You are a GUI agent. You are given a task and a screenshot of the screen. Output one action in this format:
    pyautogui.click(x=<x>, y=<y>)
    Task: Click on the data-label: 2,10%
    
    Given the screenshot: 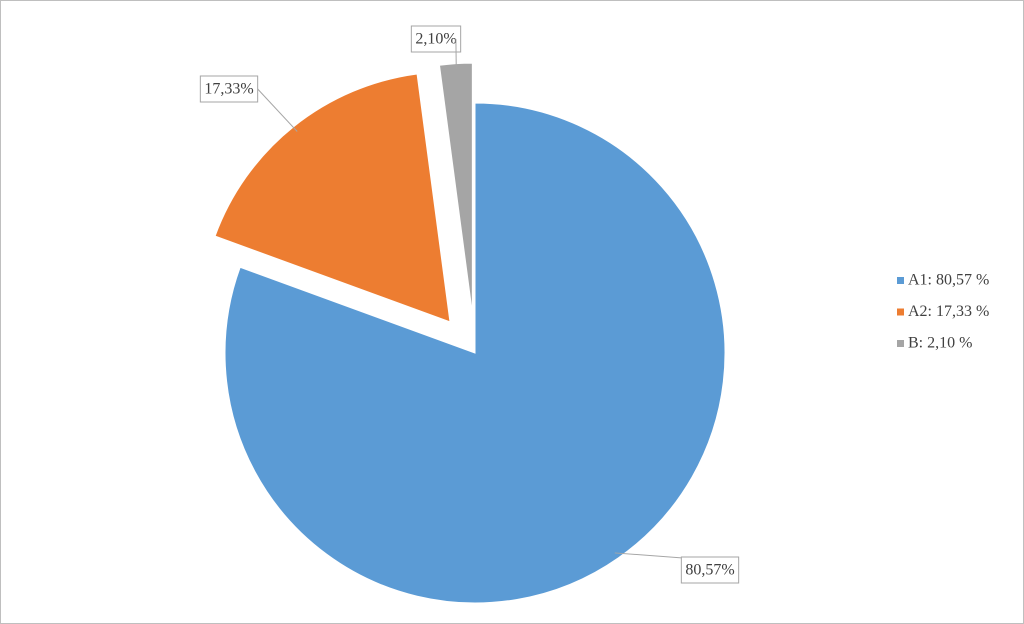 What is the action you would take?
    pyautogui.click(x=435, y=39)
    